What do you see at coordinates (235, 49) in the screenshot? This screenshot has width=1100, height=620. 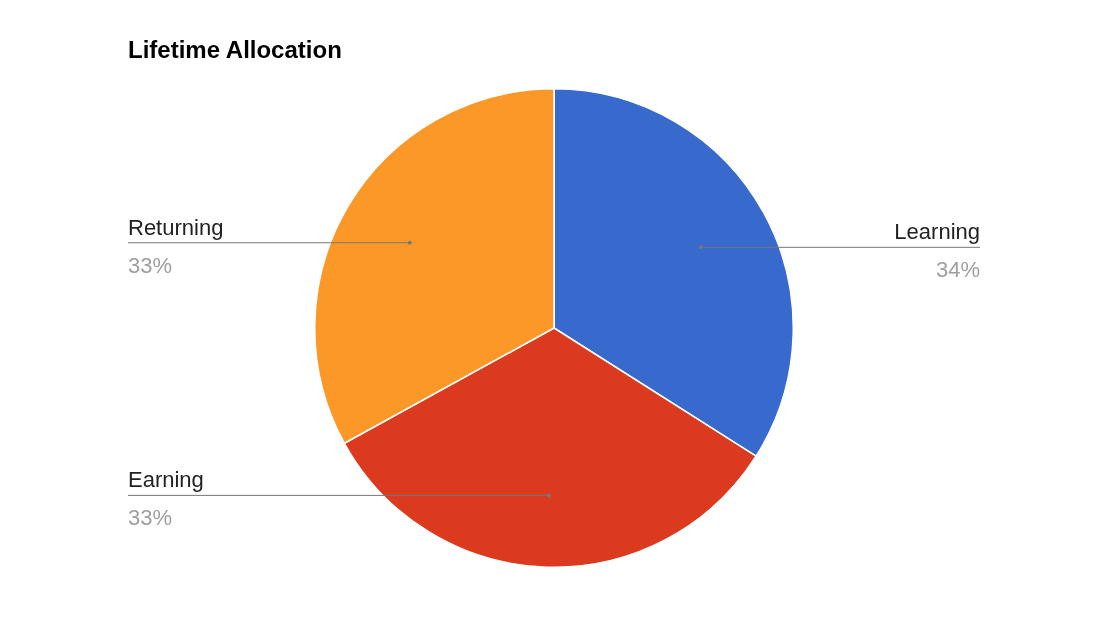 I see `chart-title: Lifetime Allocation` at bounding box center [235, 49].